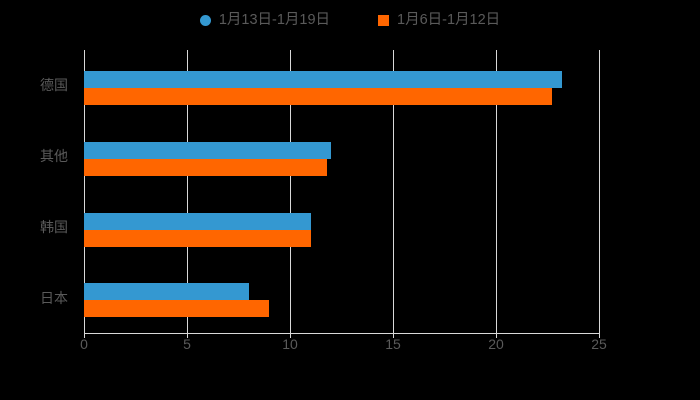 This screenshot has width=700, height=400. I want to click on x-tick-label: 15, so click(393, 344).